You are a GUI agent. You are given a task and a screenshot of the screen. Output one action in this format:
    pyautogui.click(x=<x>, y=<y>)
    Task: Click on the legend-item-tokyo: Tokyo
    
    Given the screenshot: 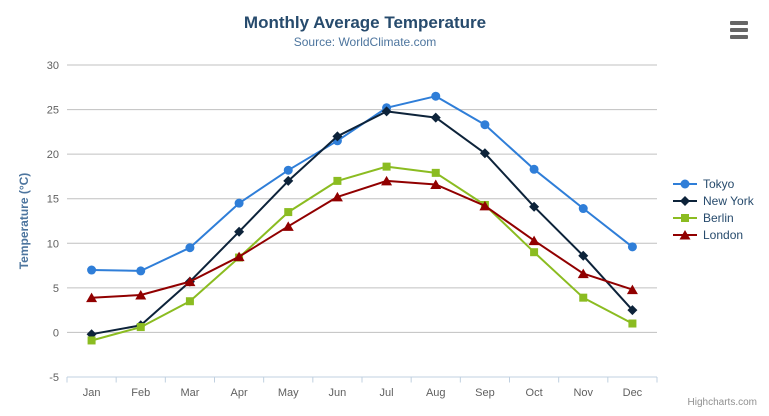 What is the action you would take?
    pyautogui.click(x=713, y=183)
    